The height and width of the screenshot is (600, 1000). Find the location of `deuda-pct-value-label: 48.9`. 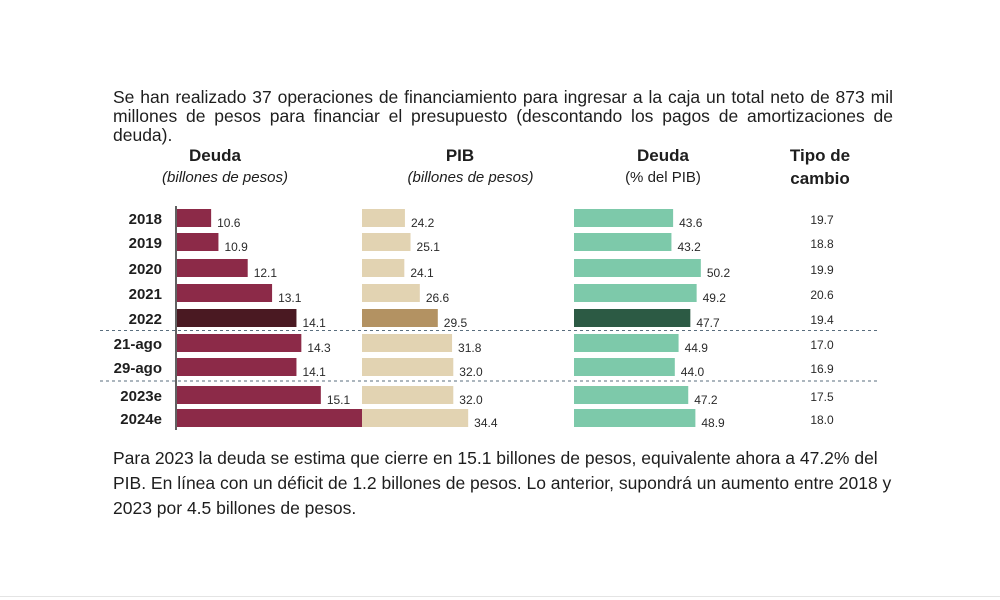

deuda-pct-value-label: 48.9 is located at coordinates (713, 423).